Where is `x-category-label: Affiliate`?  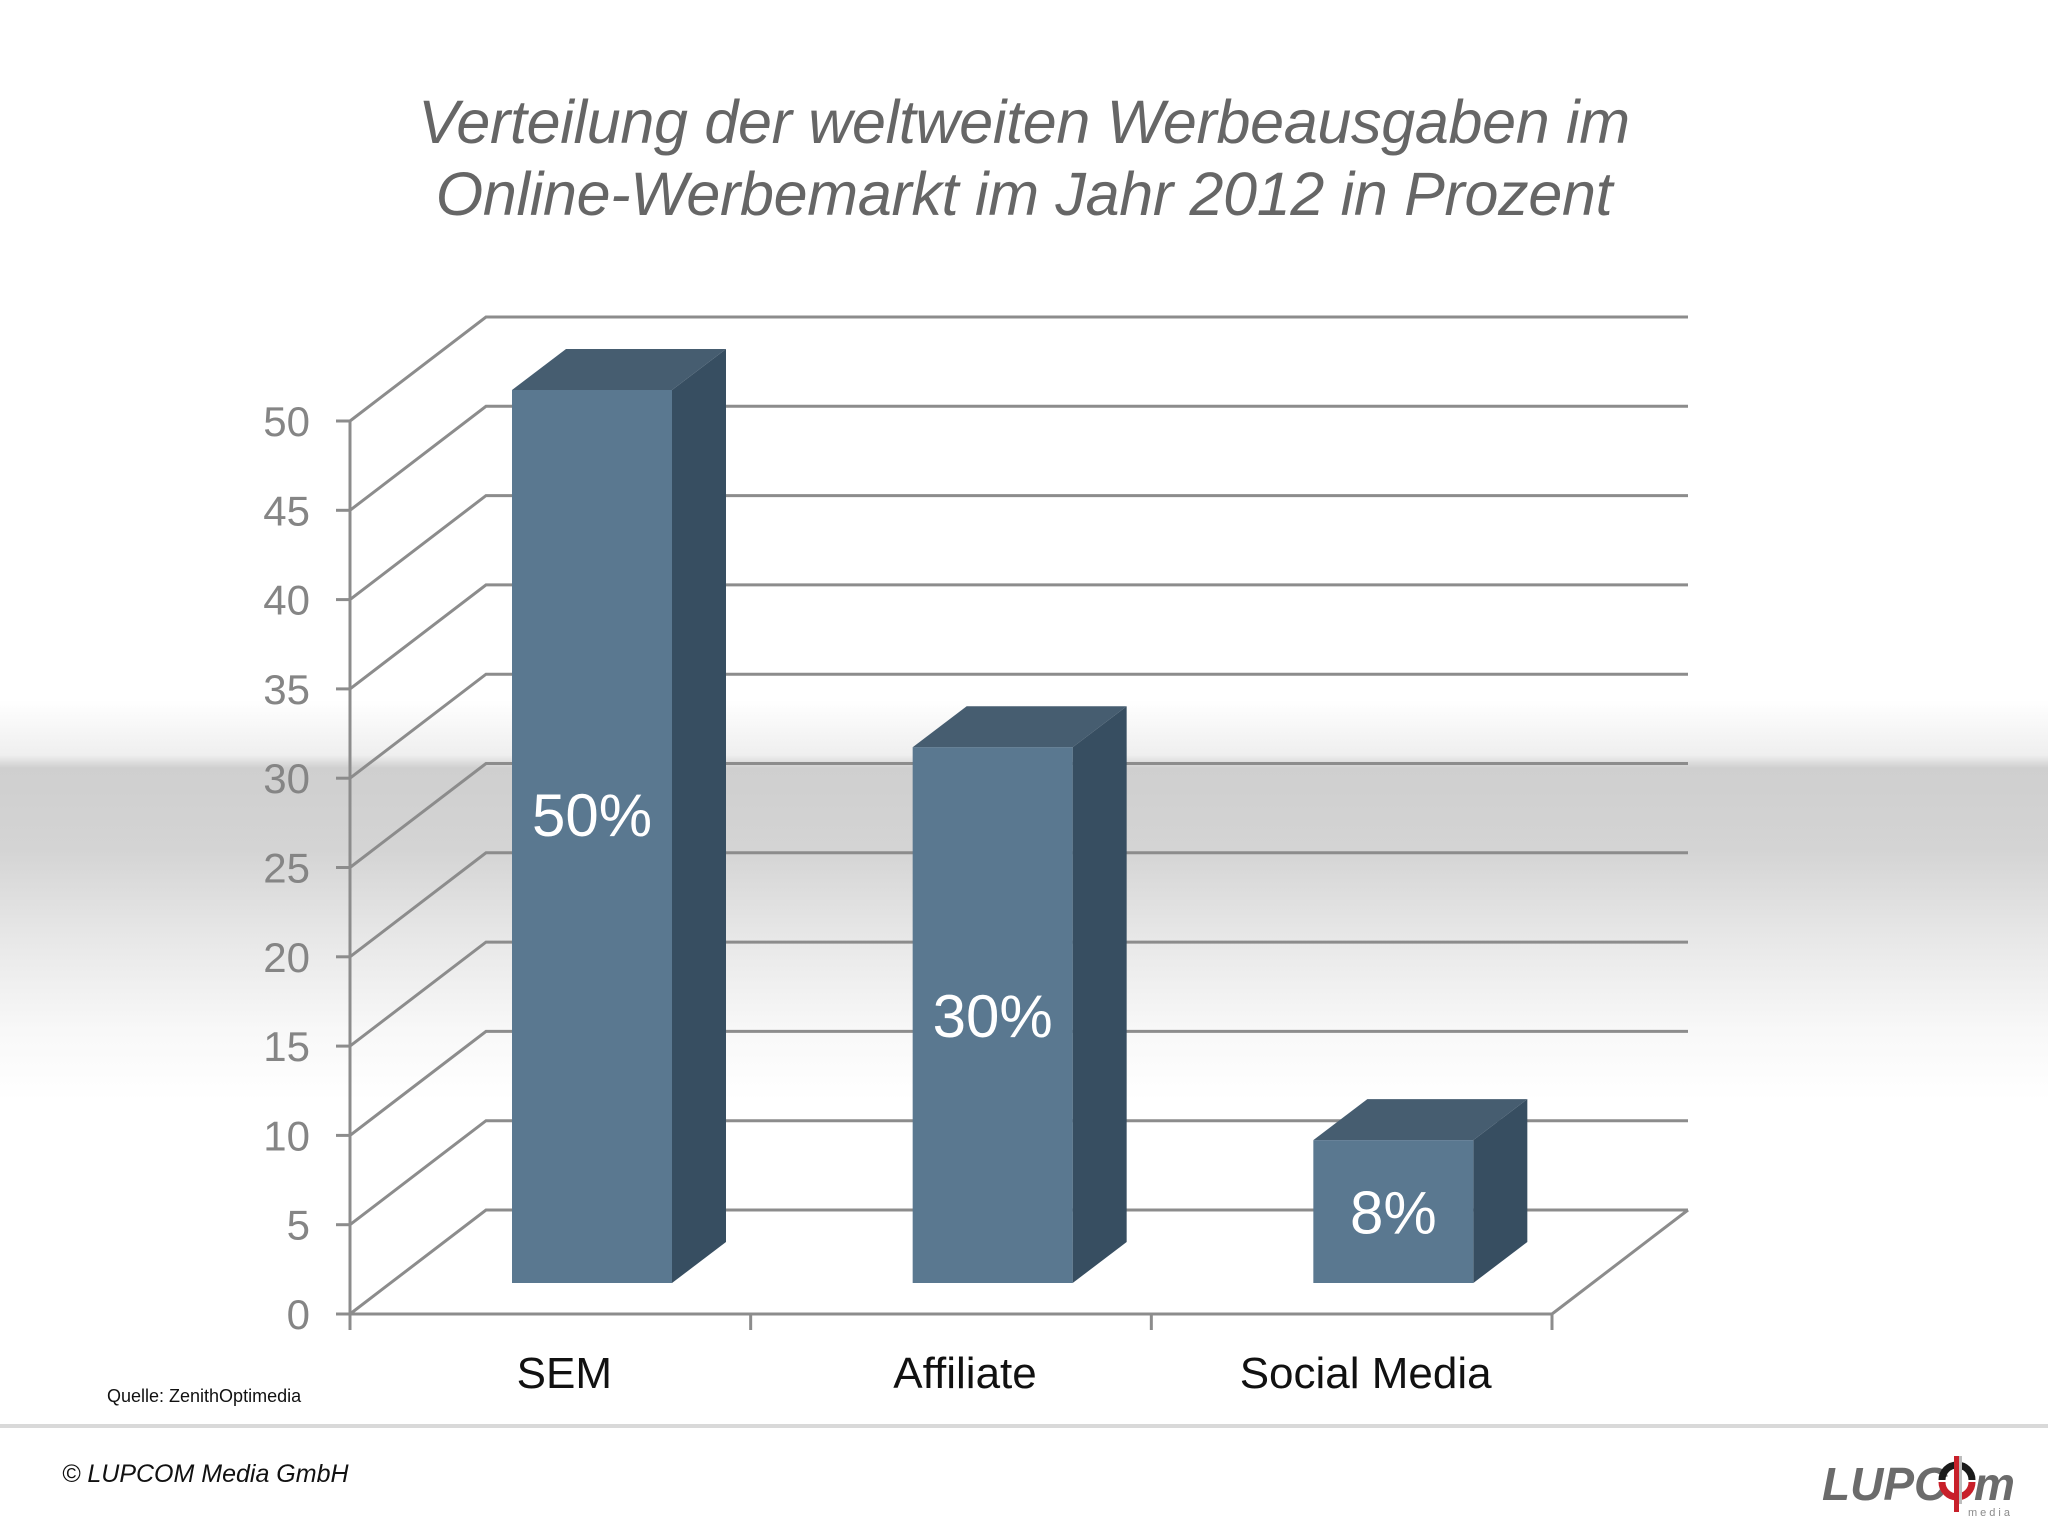 x-category-label: Affiliate is located at coordinates (965, 1373).